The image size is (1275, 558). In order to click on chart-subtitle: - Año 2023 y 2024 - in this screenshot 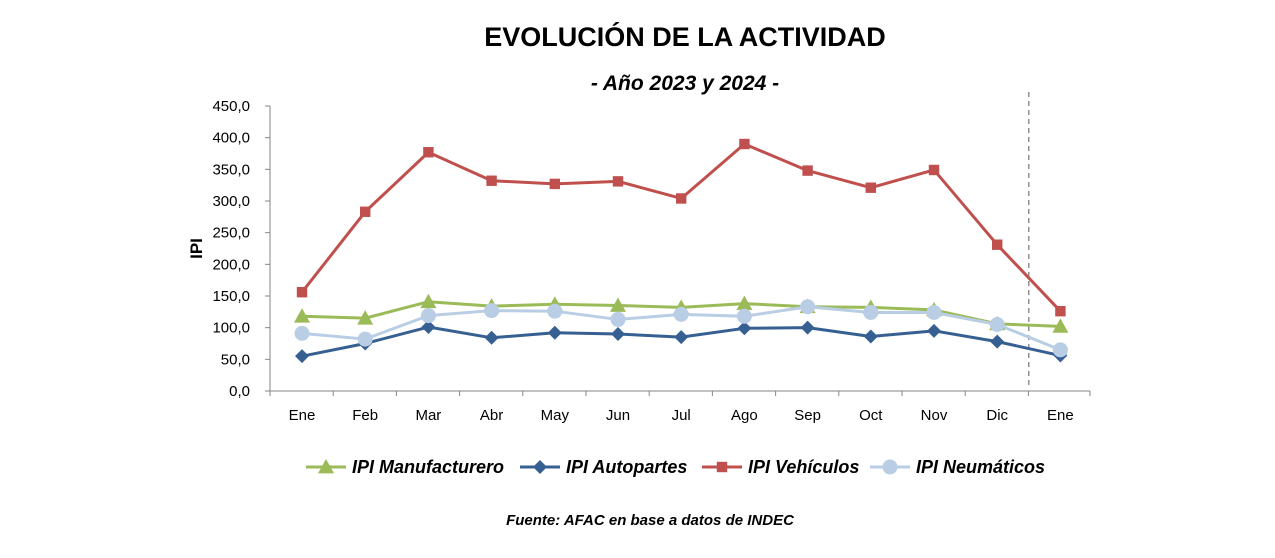, I will do `click(685, 83)`.